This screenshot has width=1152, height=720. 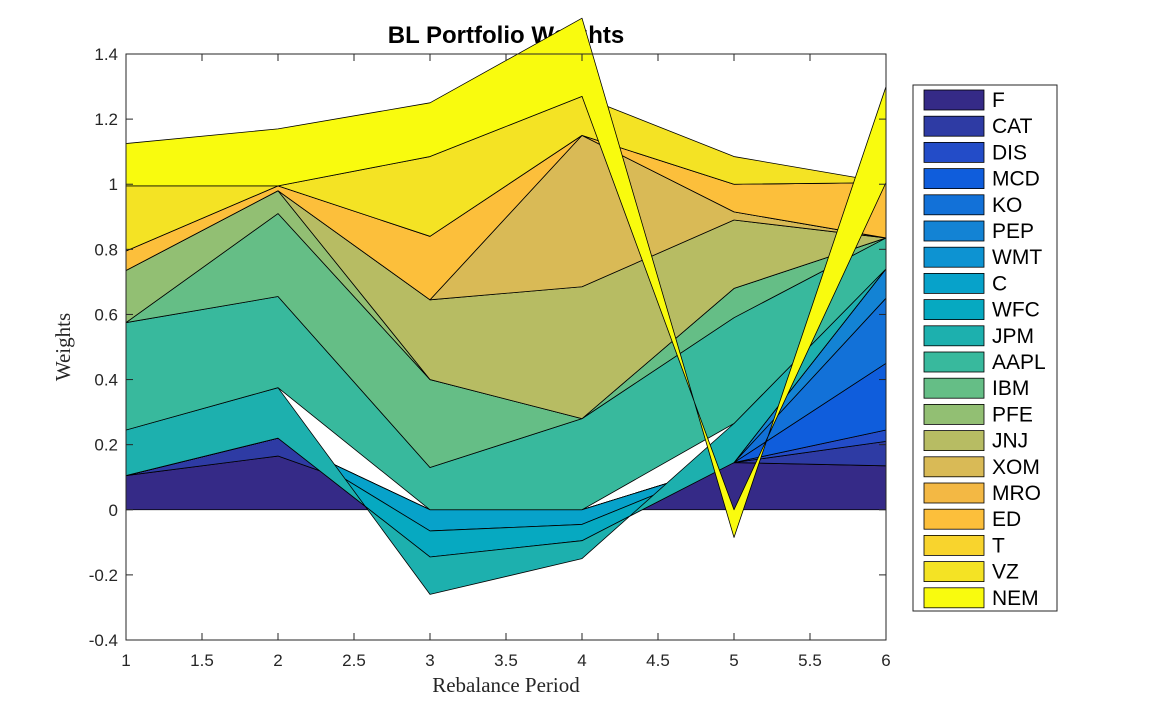 I want to click on y-tick-label: 0, so click(x=113, y=510).